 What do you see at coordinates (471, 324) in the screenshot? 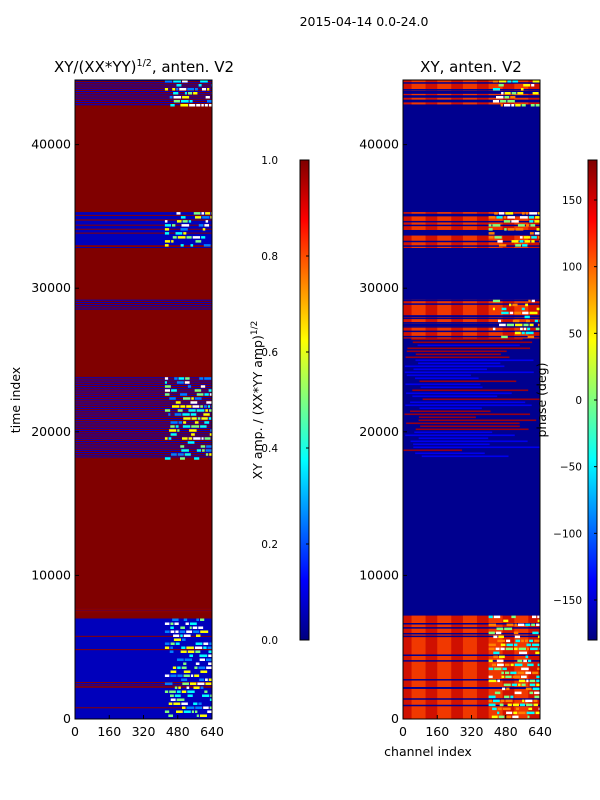
I see `heatmap-band-2-line` at bounding box center [471, 324].